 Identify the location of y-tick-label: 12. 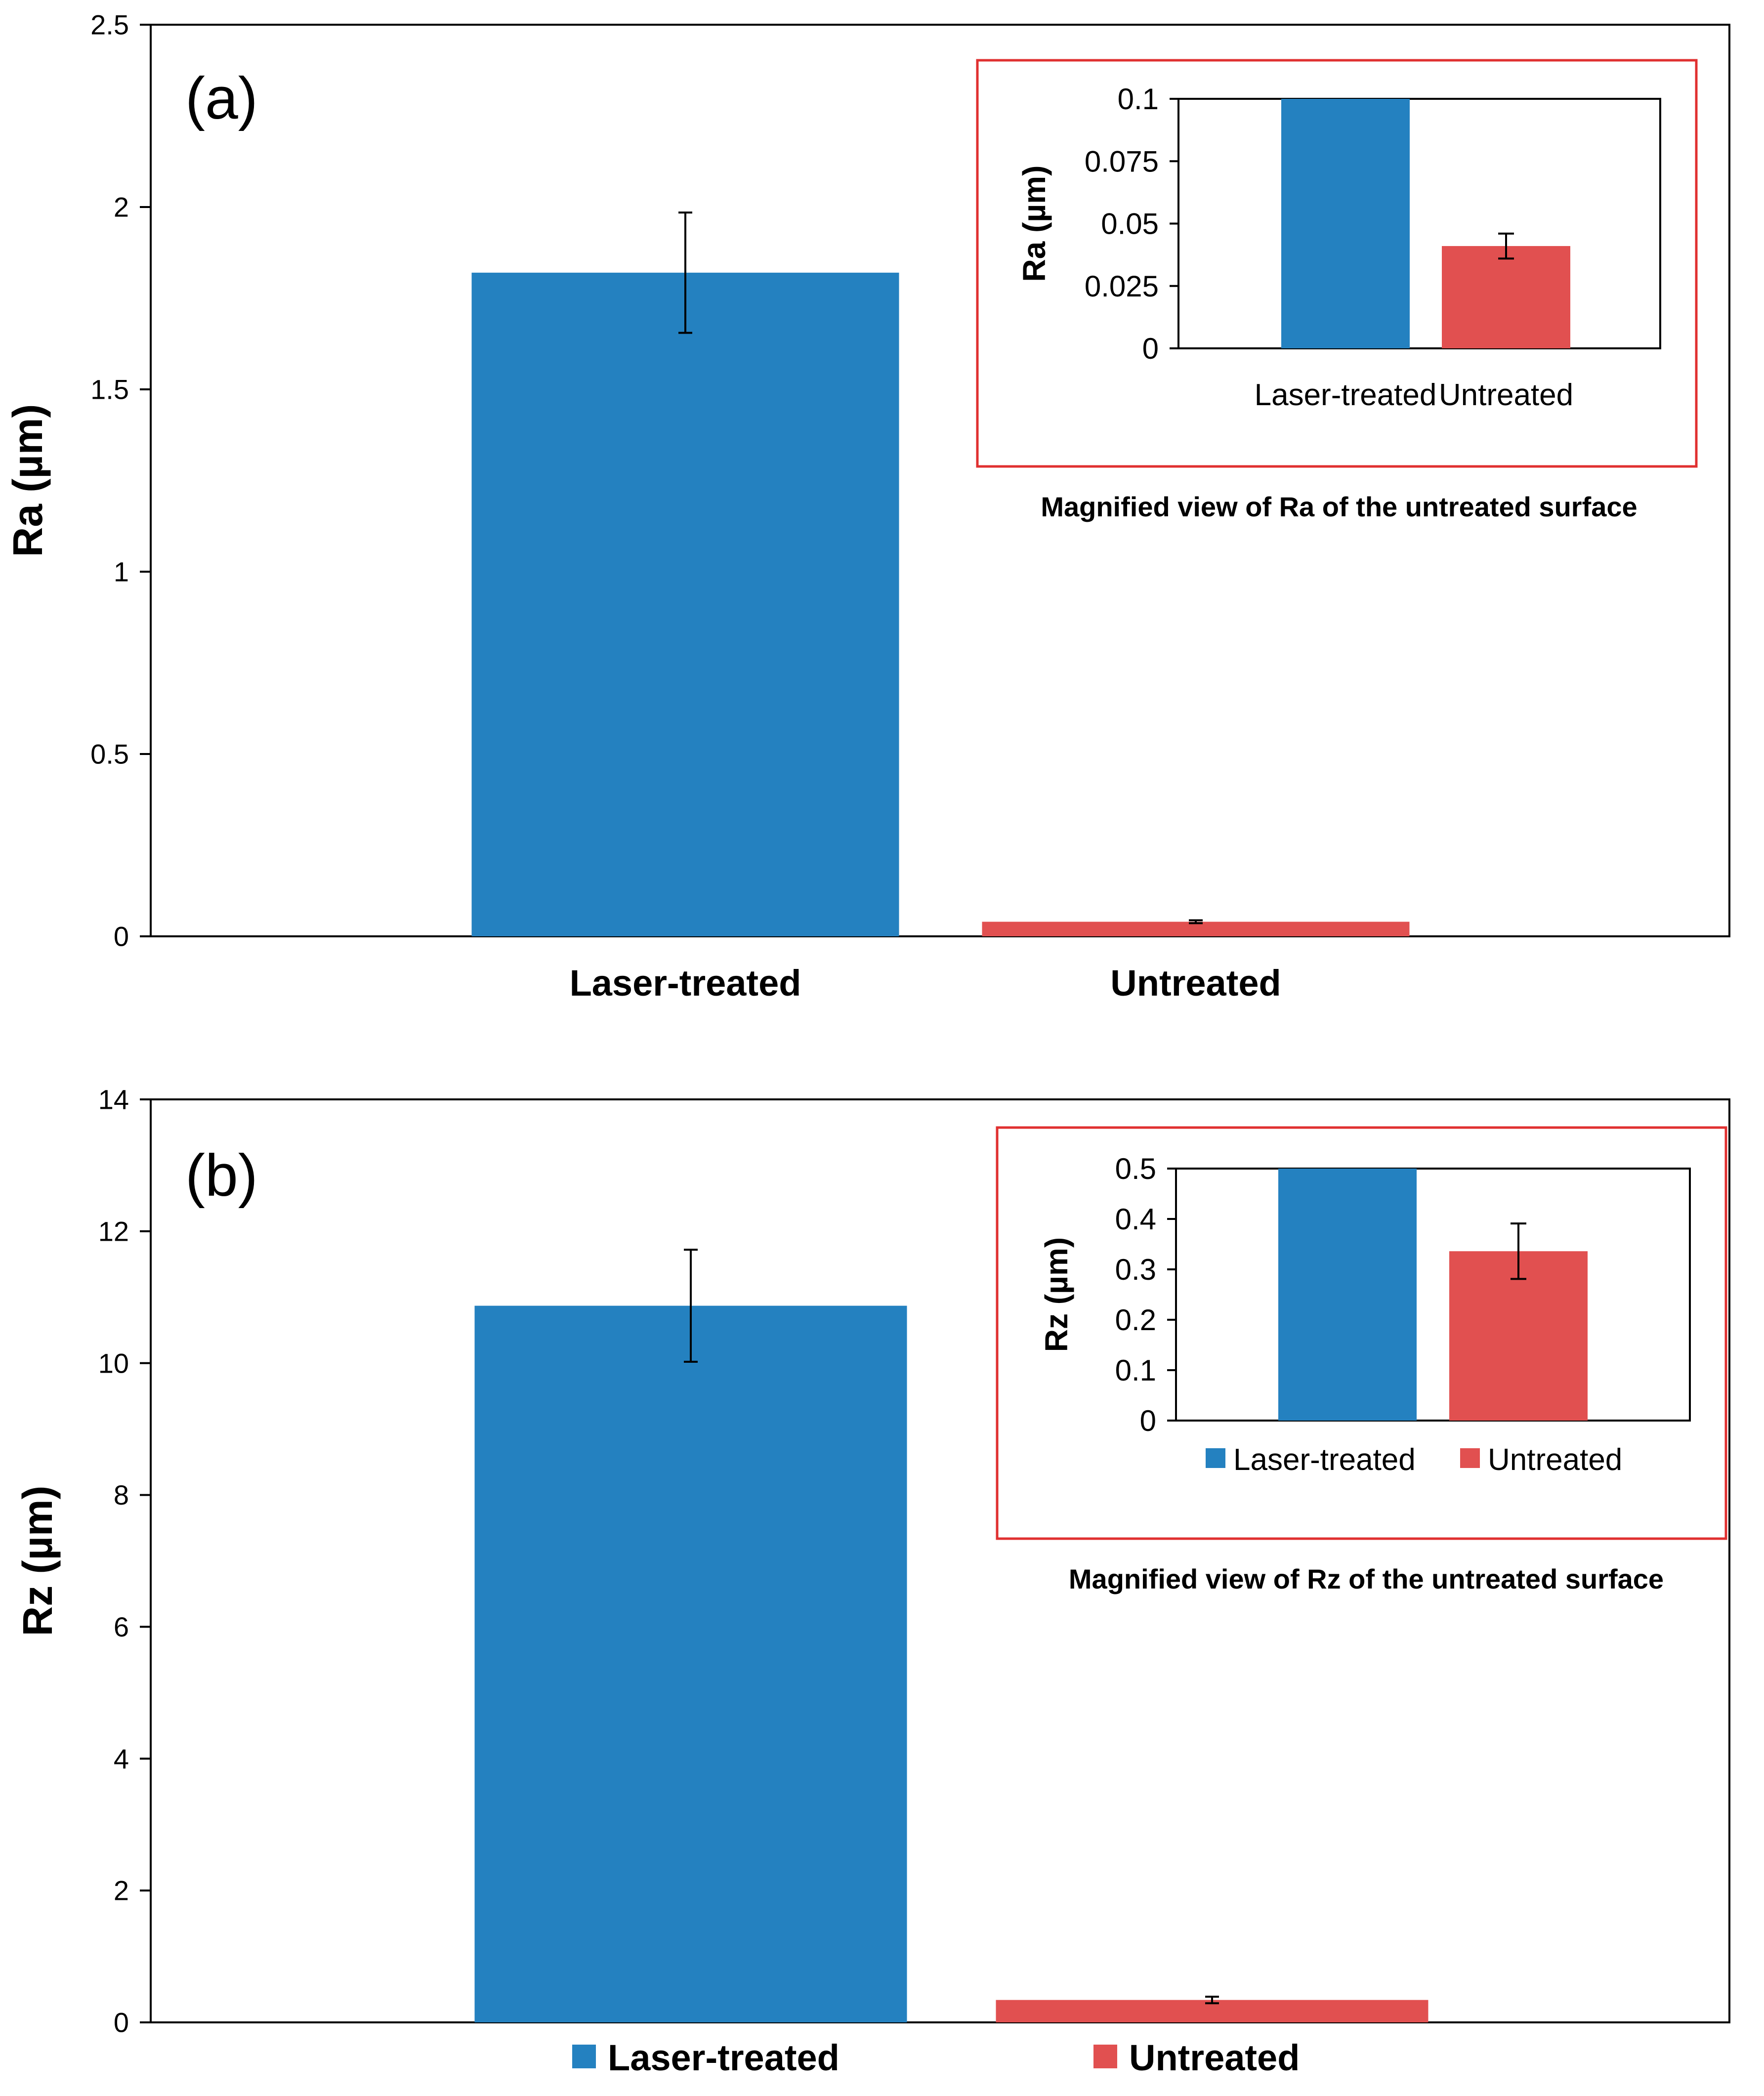
(113, 1231).